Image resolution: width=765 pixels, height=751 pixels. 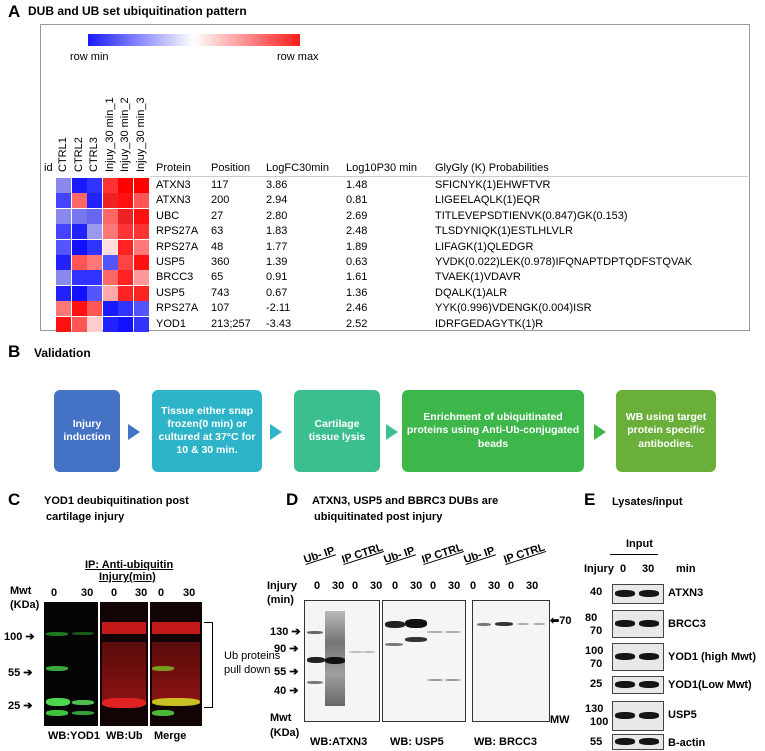 I want to click on marker-e: 40, so click(x=596, y=592).